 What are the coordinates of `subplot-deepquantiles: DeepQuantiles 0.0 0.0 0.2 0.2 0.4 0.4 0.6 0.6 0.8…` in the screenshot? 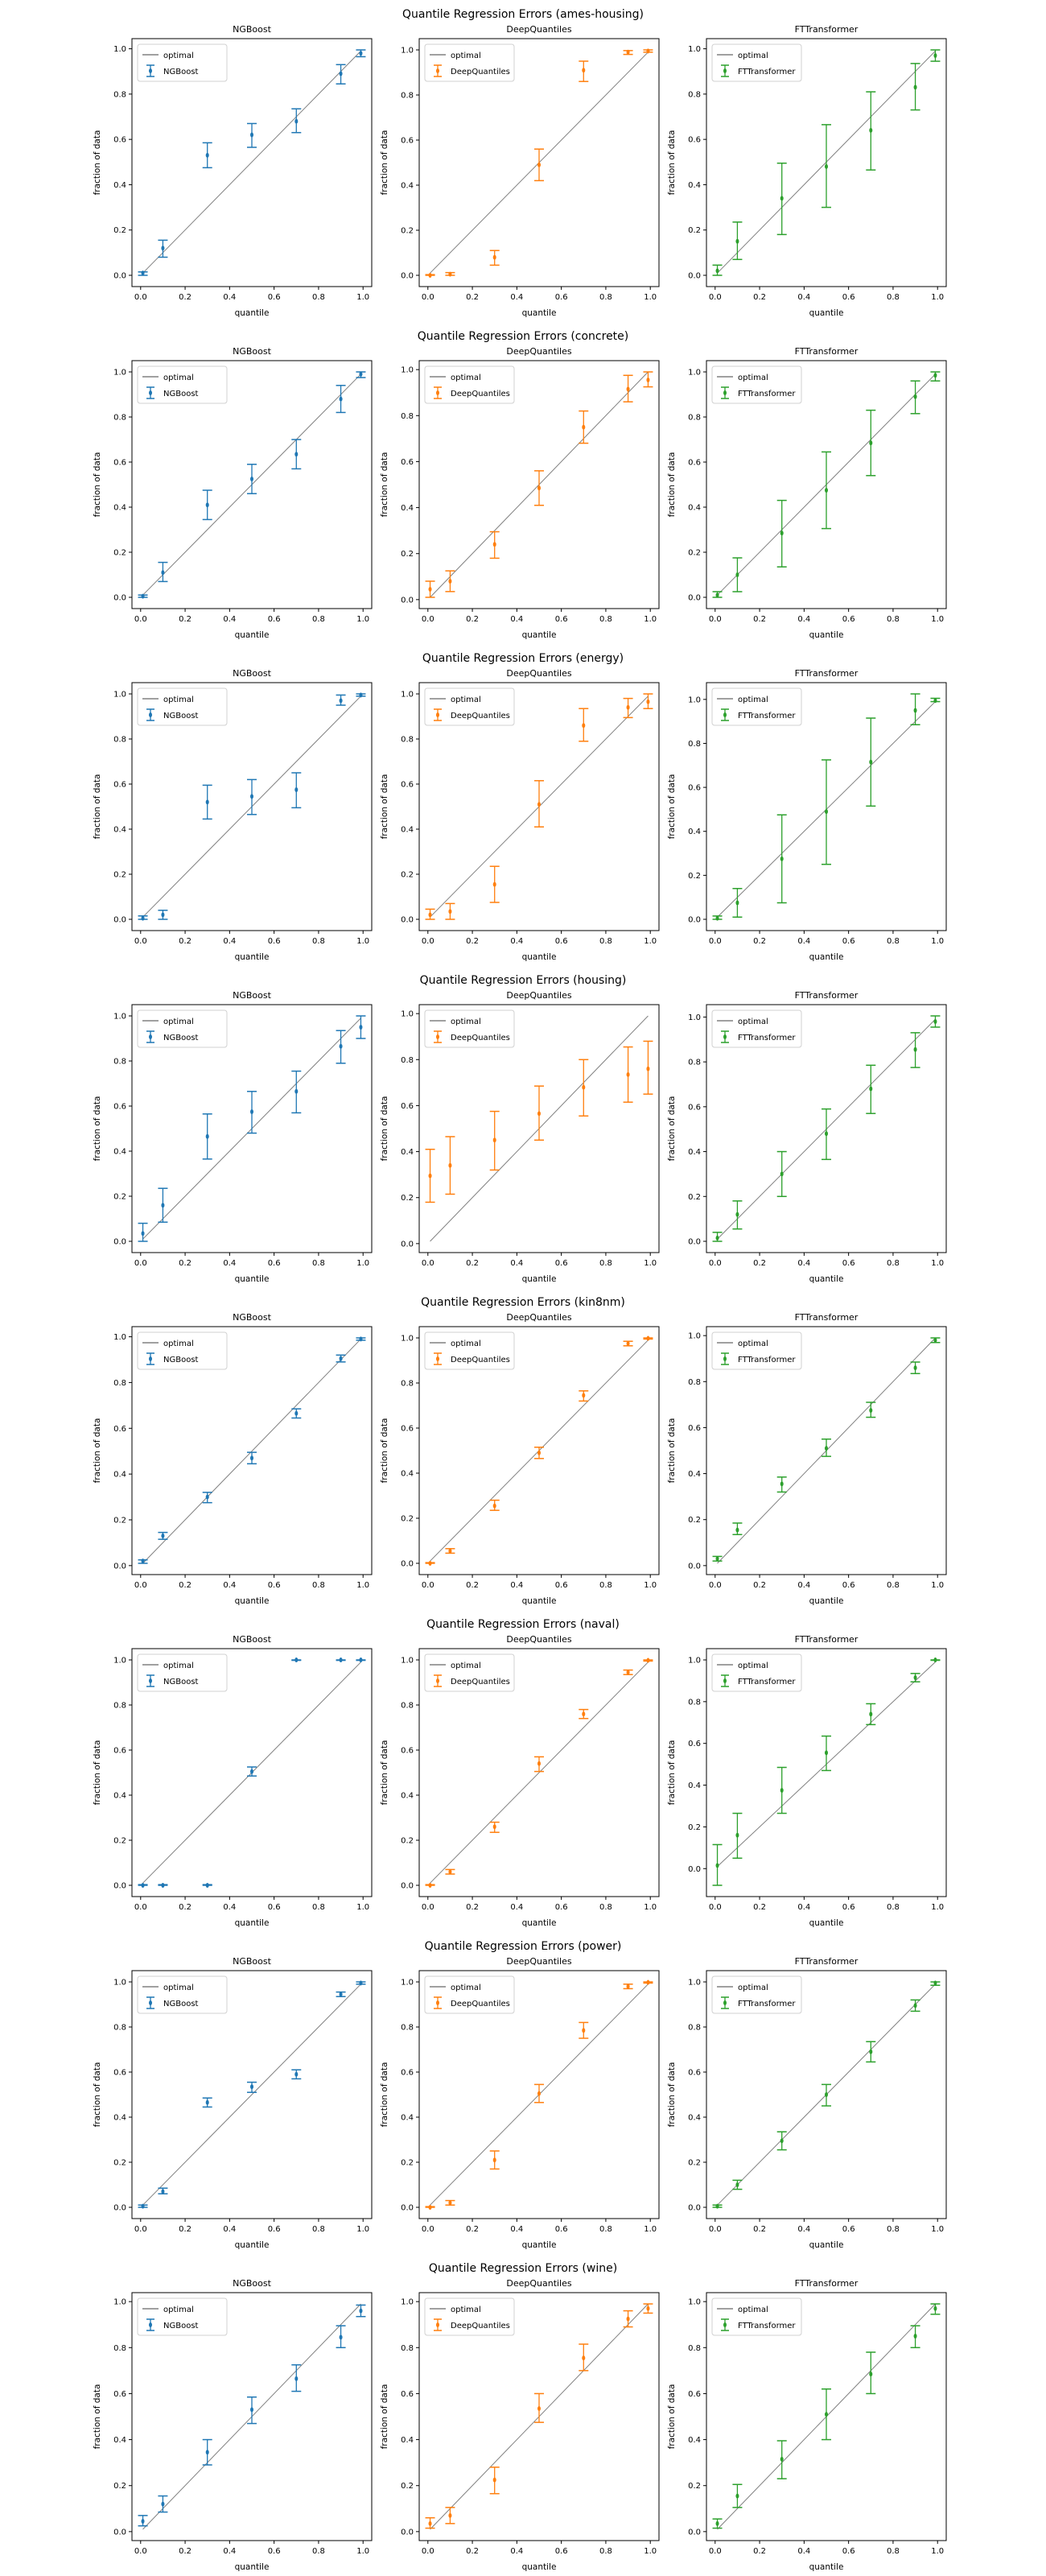 It's located at (520, 493).